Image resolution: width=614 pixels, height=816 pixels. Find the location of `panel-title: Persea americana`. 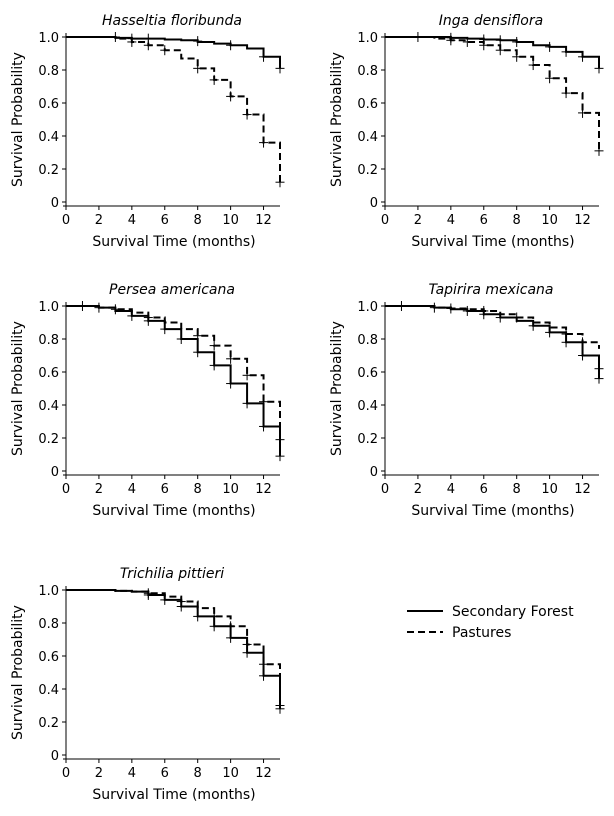

panel-title: Persea americana is located at coordinates (172, 290).